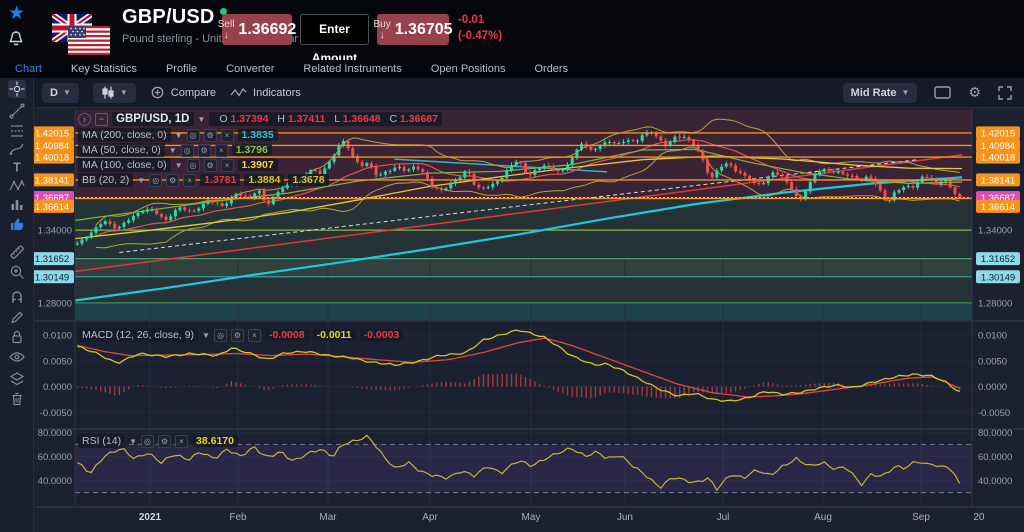  Describe the element at coordinates (257, 135) in the screenshot. I see `indicator-value: 1.3835` at that location.